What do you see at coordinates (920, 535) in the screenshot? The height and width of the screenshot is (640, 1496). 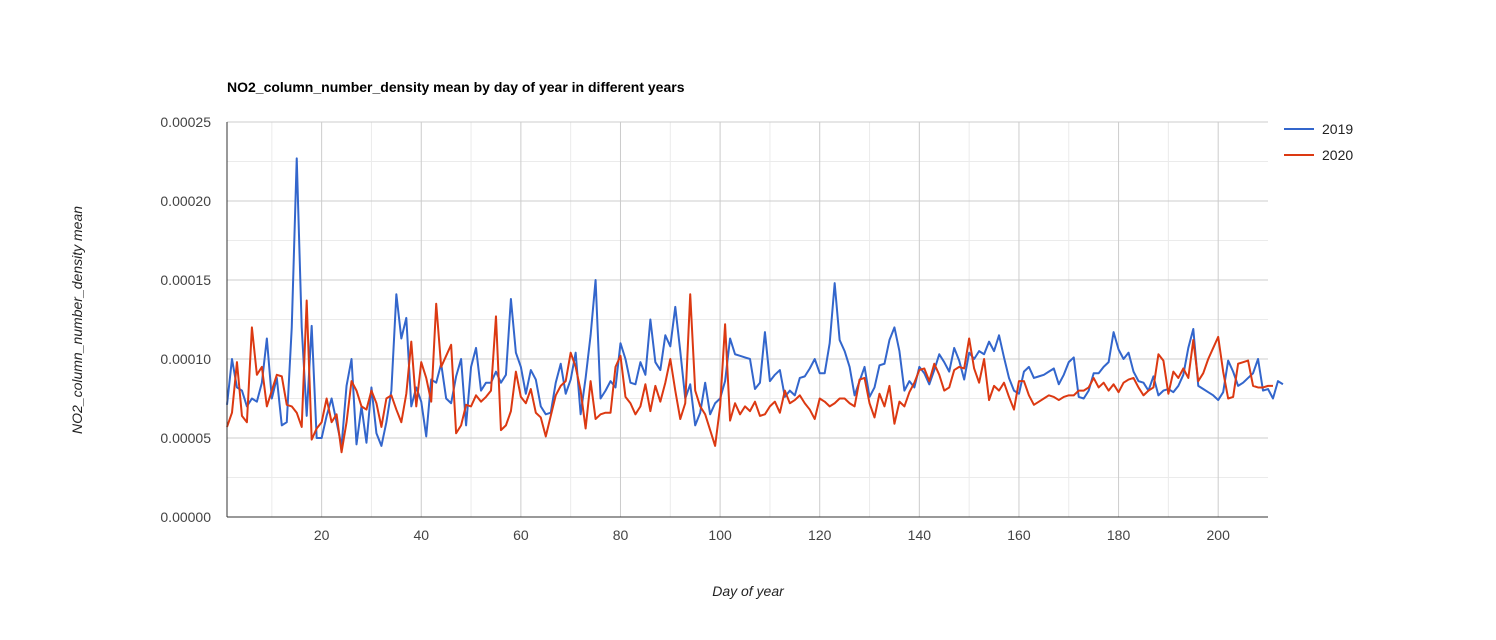 I see `x-tick-label: 140` at bounding box center [920, 535].